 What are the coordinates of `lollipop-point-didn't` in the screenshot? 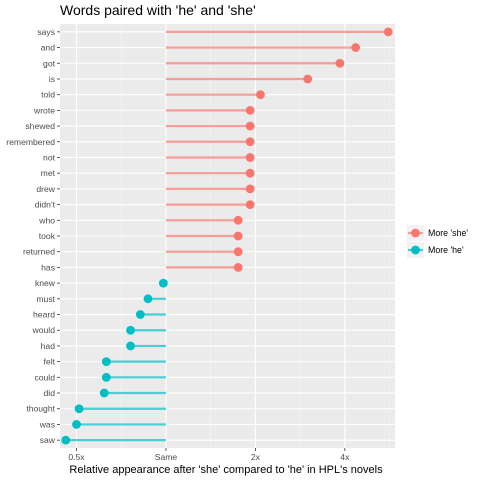 It's located at (250, 204).